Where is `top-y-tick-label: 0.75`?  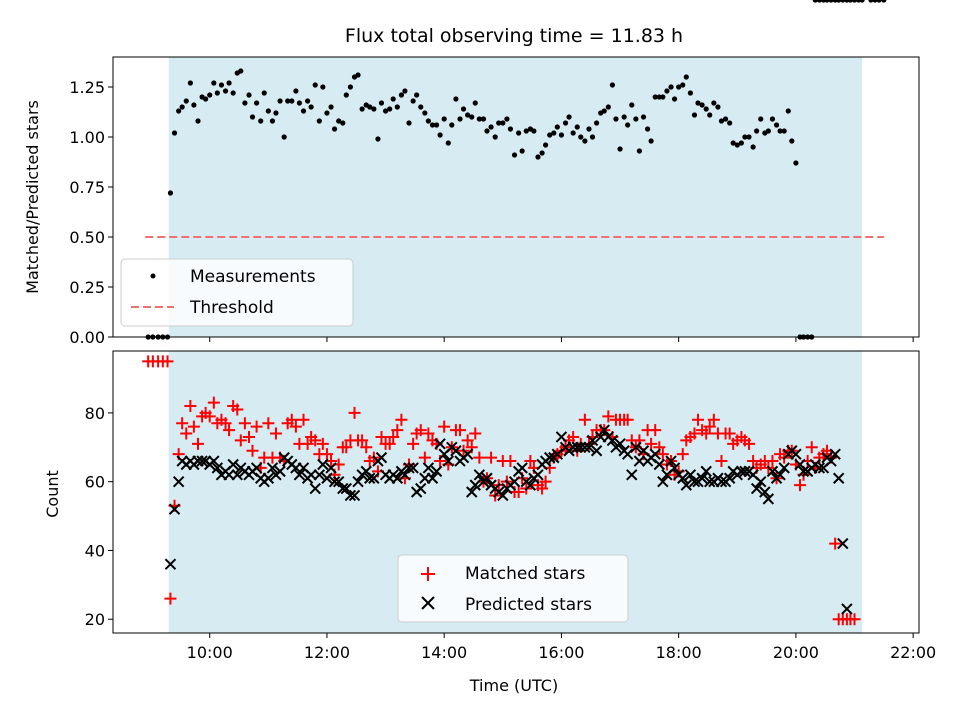 top-y-tick-label: 0.75 is located at coordinates (87, 187).